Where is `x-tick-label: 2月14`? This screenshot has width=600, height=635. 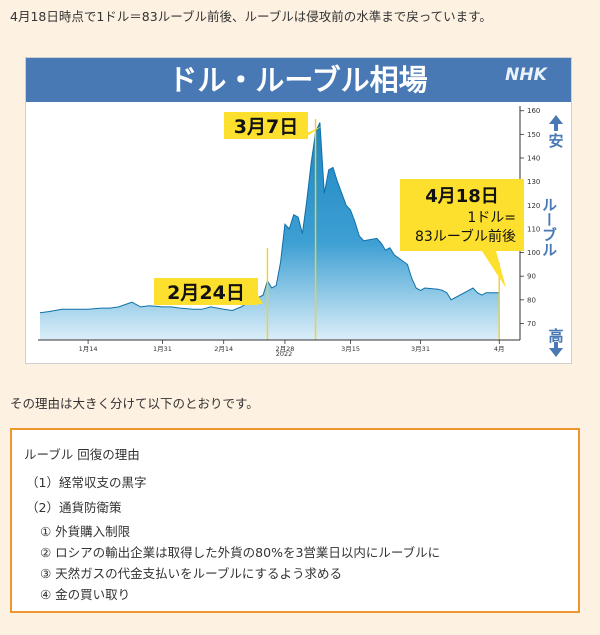
x-tick-label: 2月14 is located at coordinates (223, 349).